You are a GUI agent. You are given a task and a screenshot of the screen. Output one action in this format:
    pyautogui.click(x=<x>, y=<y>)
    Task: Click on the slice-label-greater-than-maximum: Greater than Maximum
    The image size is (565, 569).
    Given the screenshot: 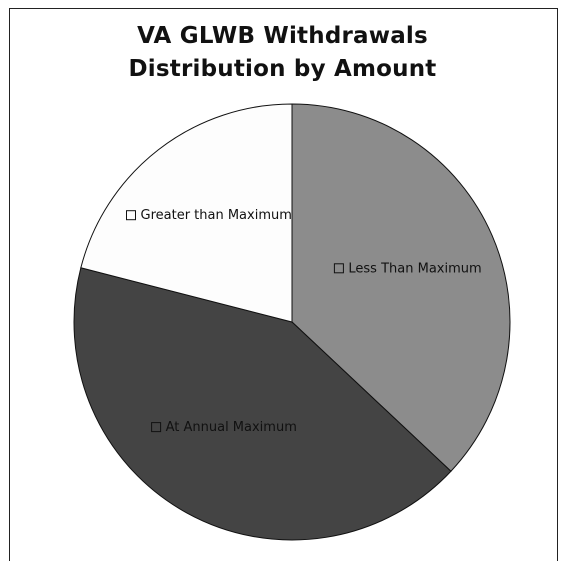 What is the action you would take?
    pyautogui.click(x=209, y=215)
    